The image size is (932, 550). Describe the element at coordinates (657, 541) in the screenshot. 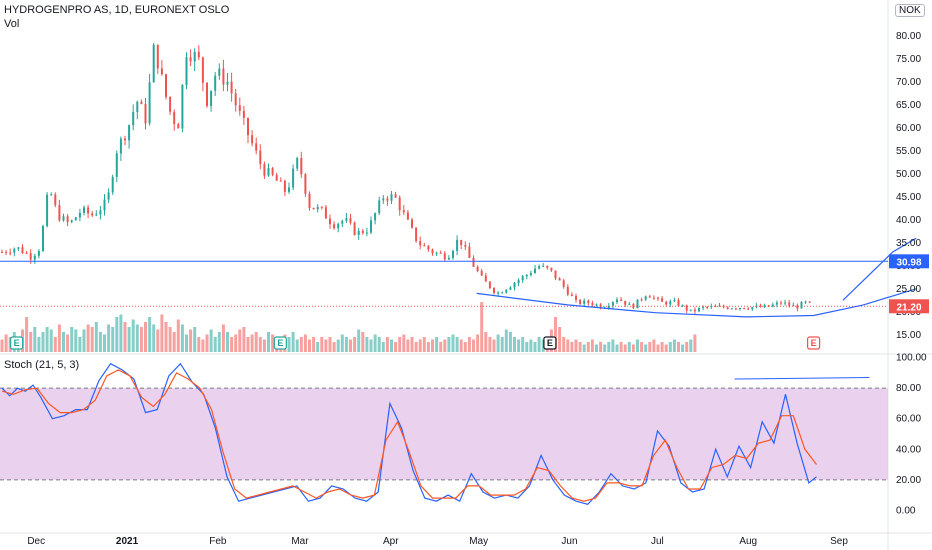

I see `time-axis-label: Jul` at that location.